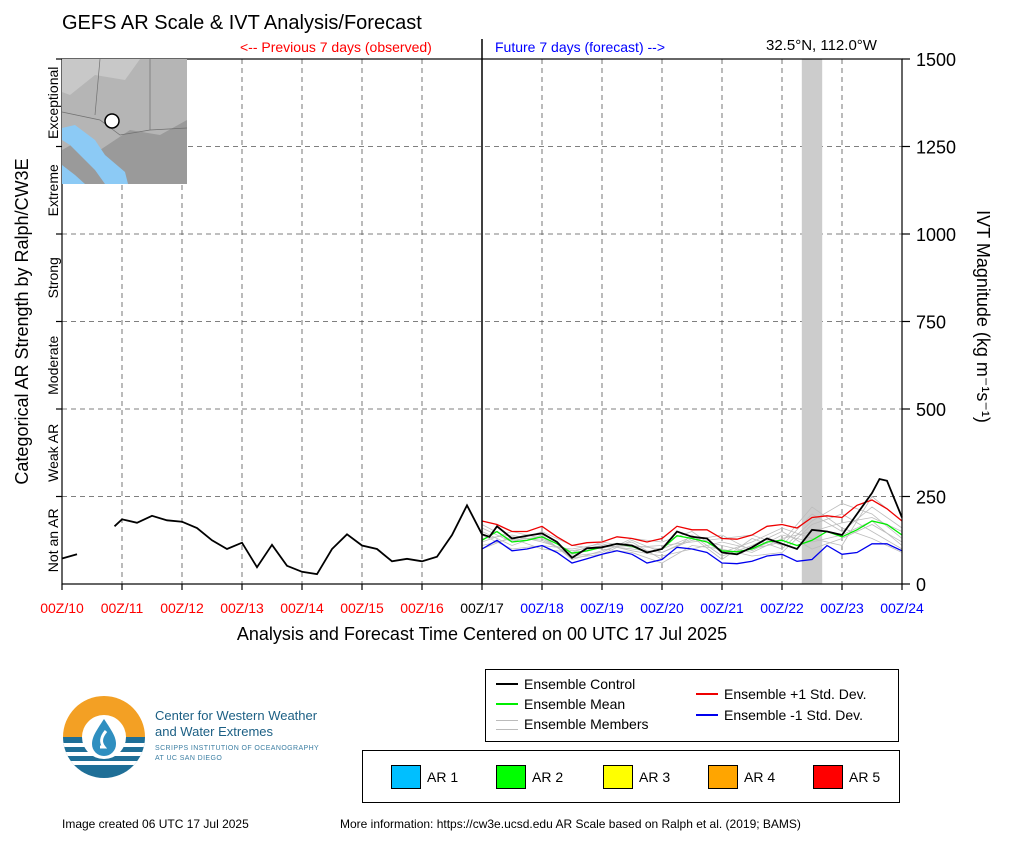 Image resolution: width=1010 pixels, height=847 pixels. What do you see at coordinates (936, 148) in the screenshot?
I see `y-tick-label: 1250` at bounding box center [936, 148].